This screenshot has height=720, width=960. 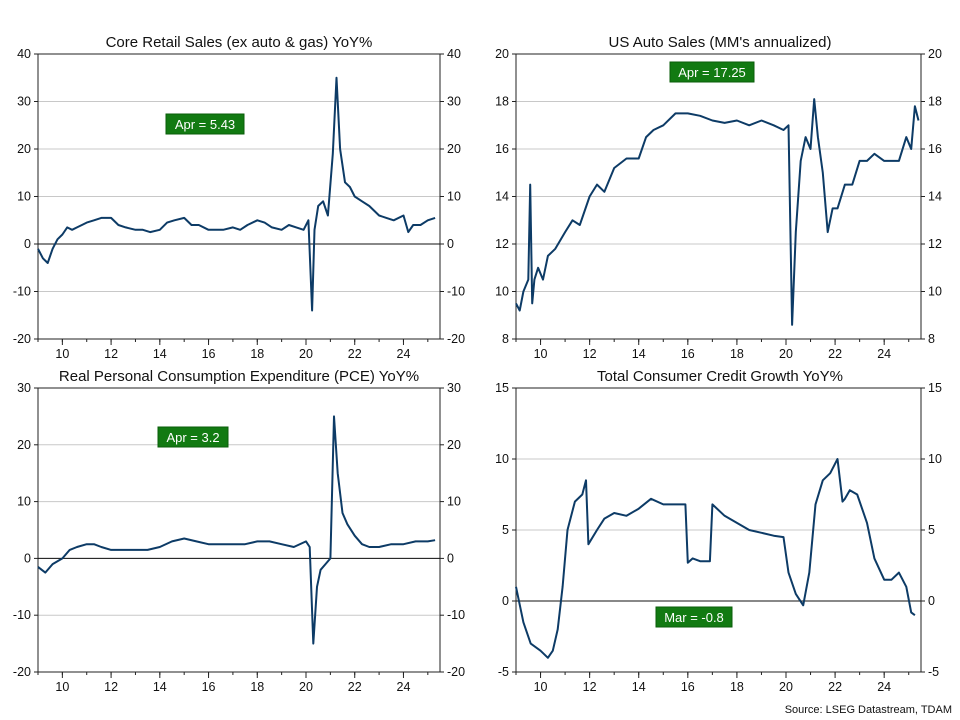 I want to click on y-tick-label-left: 14, so click(x=502, y=197).